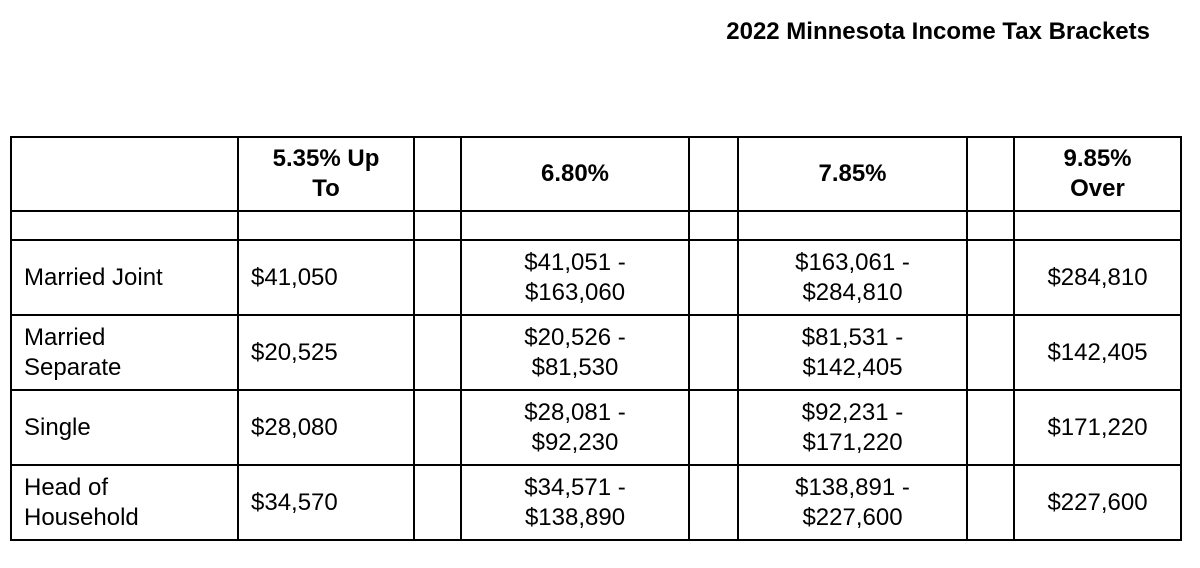 The height and width of the screenshot is (568, 1200). What do you see at coordinates (124, 352) in the screenshot?
I see `table-cell: Married Separate` at bounding box center [124, 352].